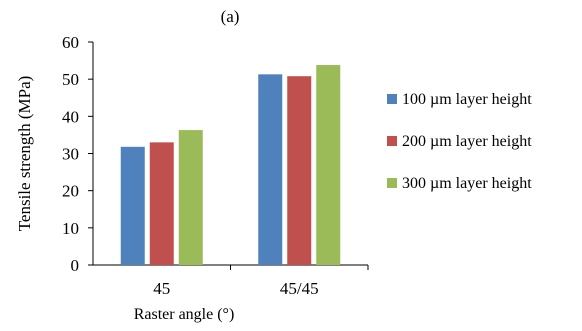  Describe the element at coordinates (161, 288) in the screenshot. I see `x-tick-label: 45` at that location.